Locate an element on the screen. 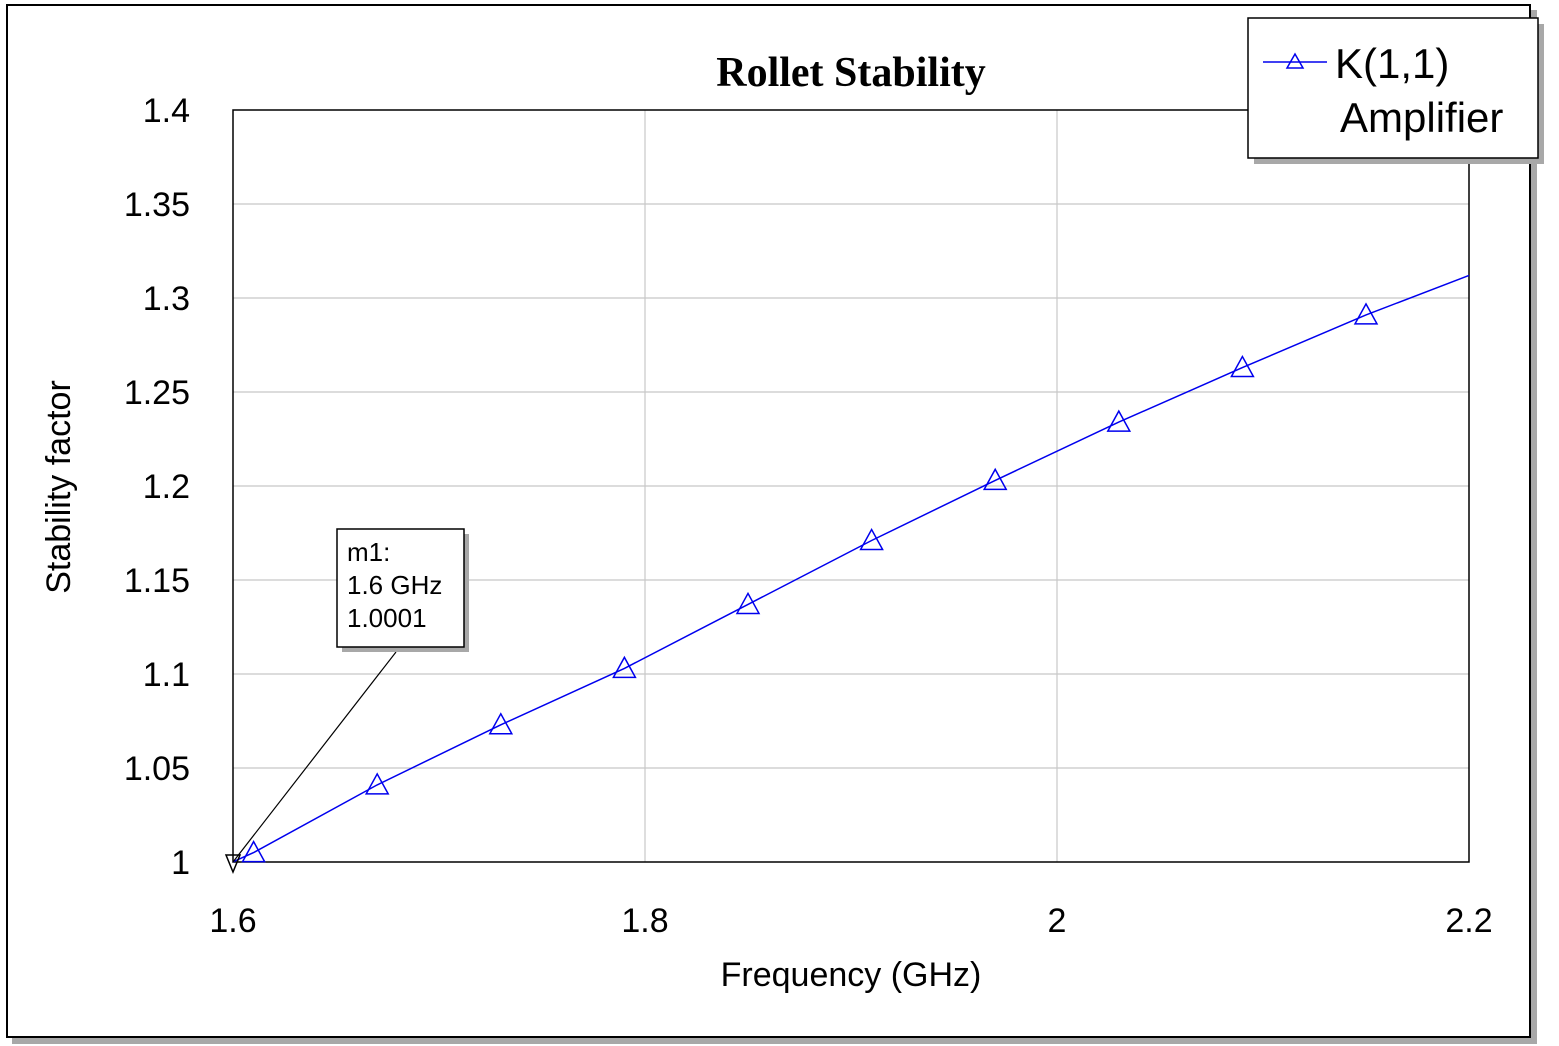 The image size is (1559, 1046). marker-triangle-down-icon is located at coordinates (233, 864).